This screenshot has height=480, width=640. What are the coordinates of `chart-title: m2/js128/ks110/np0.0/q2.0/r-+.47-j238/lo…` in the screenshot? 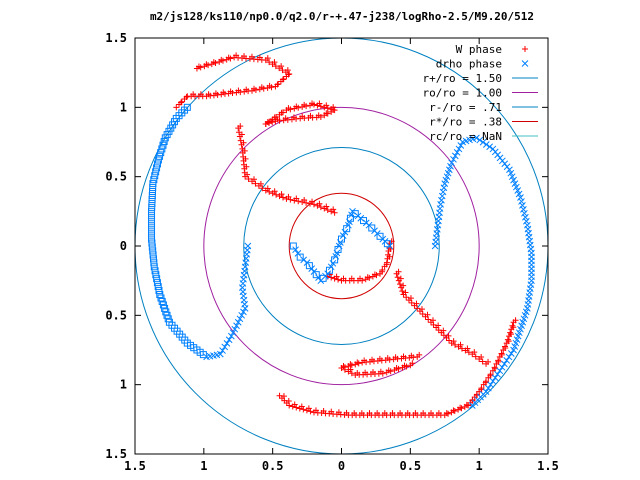 It's located at (342, 16).